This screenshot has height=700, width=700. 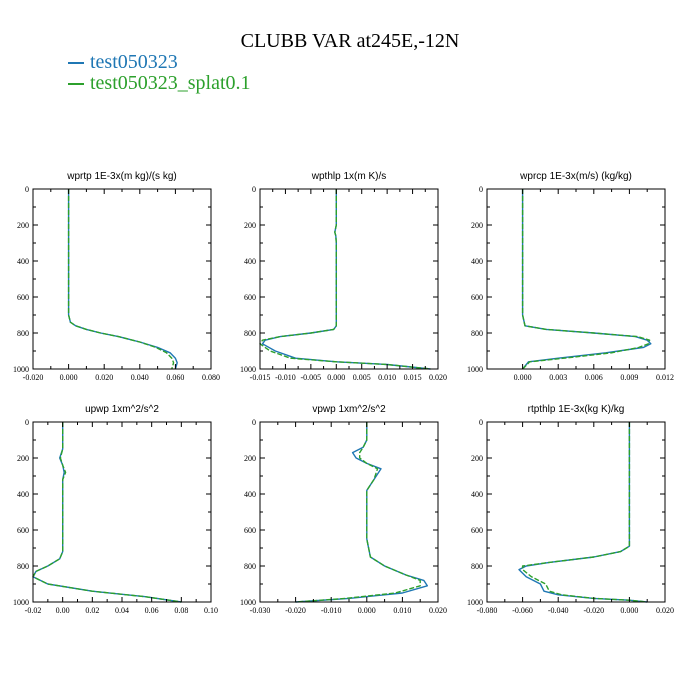 I want to click on x-tick-label: -0.015, so click(x=260, y=377).